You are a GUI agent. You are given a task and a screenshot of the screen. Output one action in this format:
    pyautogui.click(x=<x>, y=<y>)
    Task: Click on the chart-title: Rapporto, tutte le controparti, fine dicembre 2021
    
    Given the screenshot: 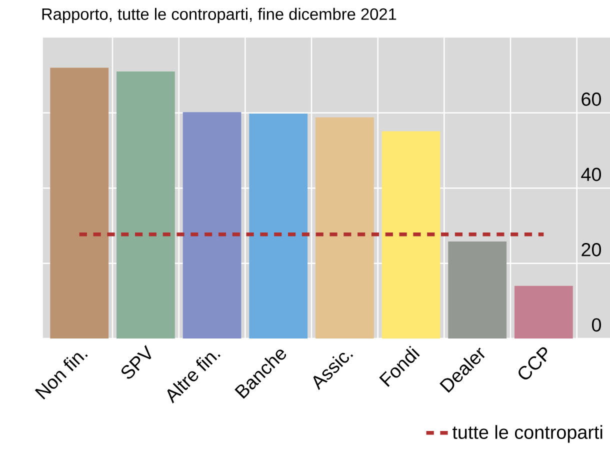 What is the action you would take?
    pyautogui.click(x=219, y=16)
    